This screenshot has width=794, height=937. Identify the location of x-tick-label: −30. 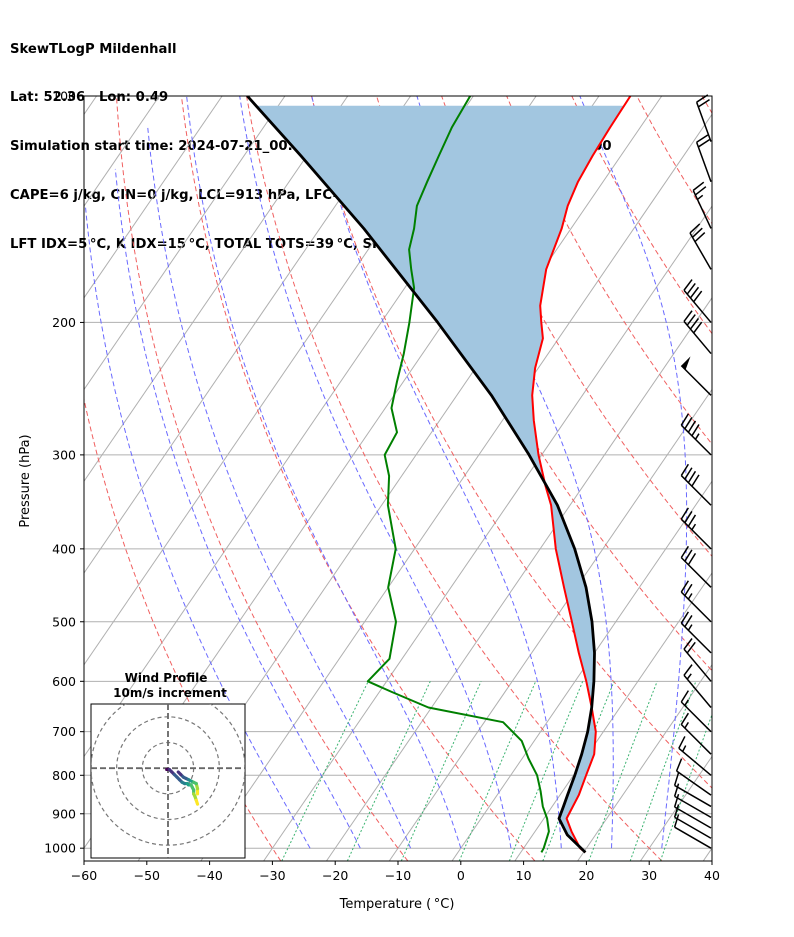
(272, 875).